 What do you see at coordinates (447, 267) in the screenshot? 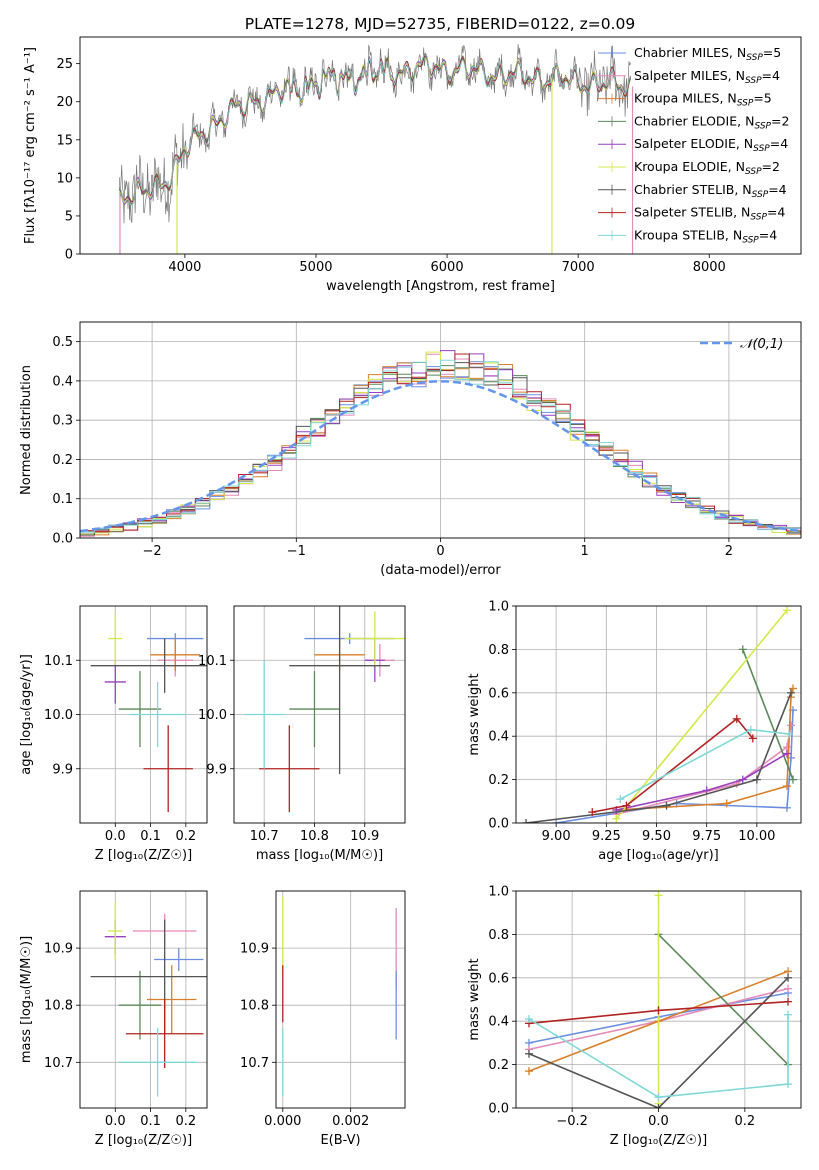
I see `x-tick-label: 6000` at bounding box center [447, 267].